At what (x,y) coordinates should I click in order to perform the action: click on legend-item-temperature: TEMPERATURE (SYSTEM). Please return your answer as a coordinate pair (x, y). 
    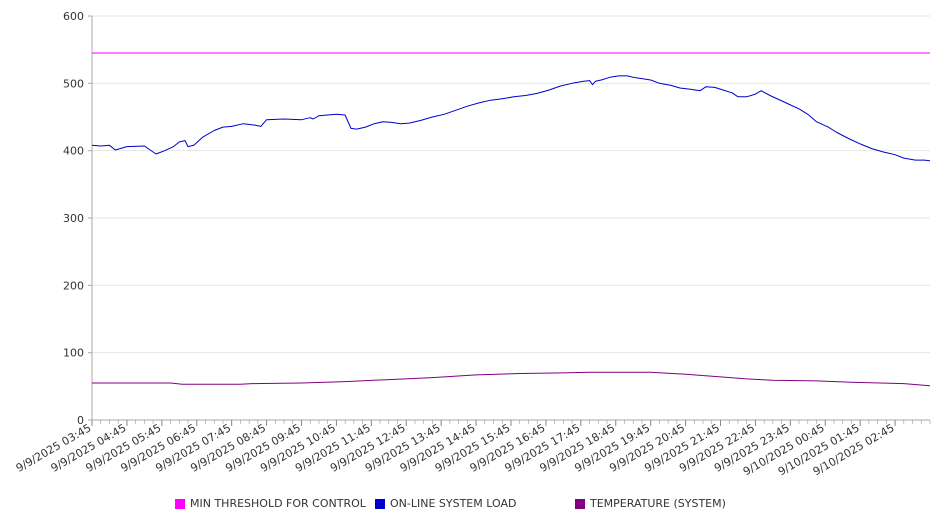
    Looking at the image, I should click on (650, 503).